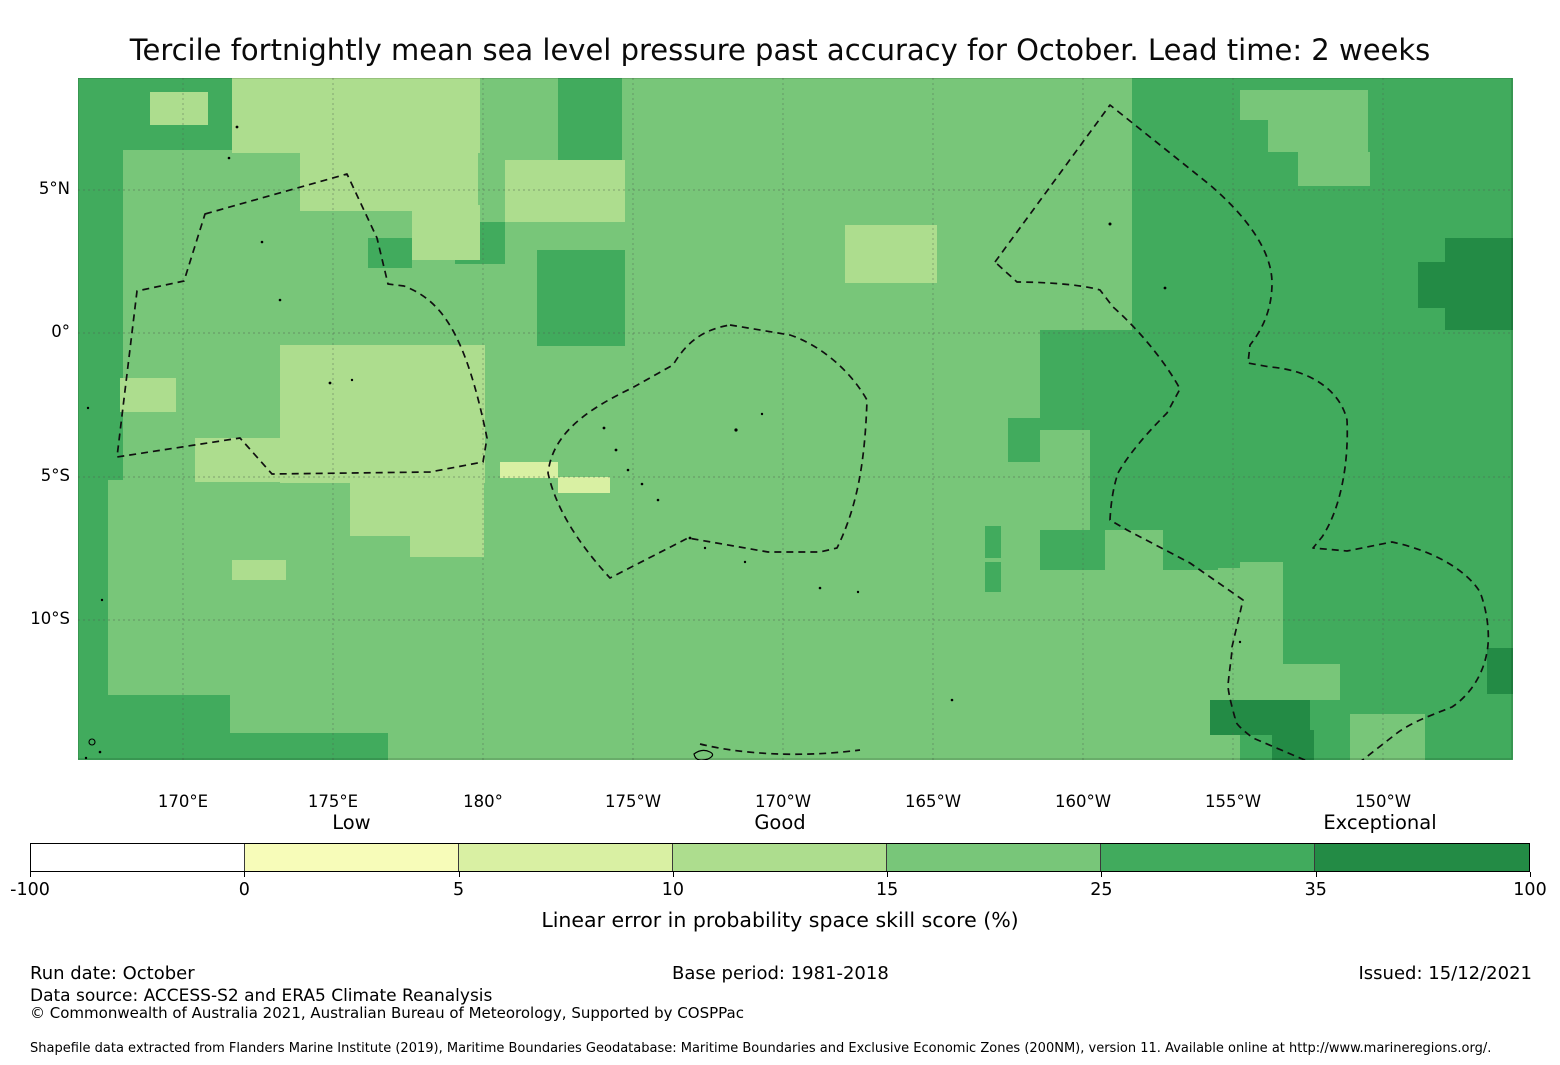  I want to click on issued-date-text: Issued: 15/12/2021, so click(1445, 973).